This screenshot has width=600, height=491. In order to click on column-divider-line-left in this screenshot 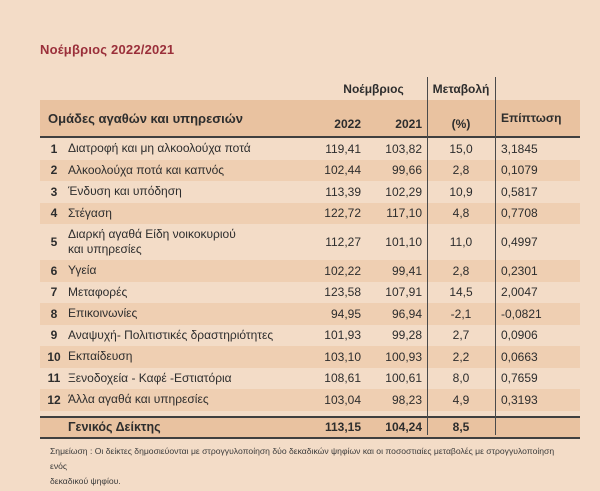, I will do `click(427, 256)`.